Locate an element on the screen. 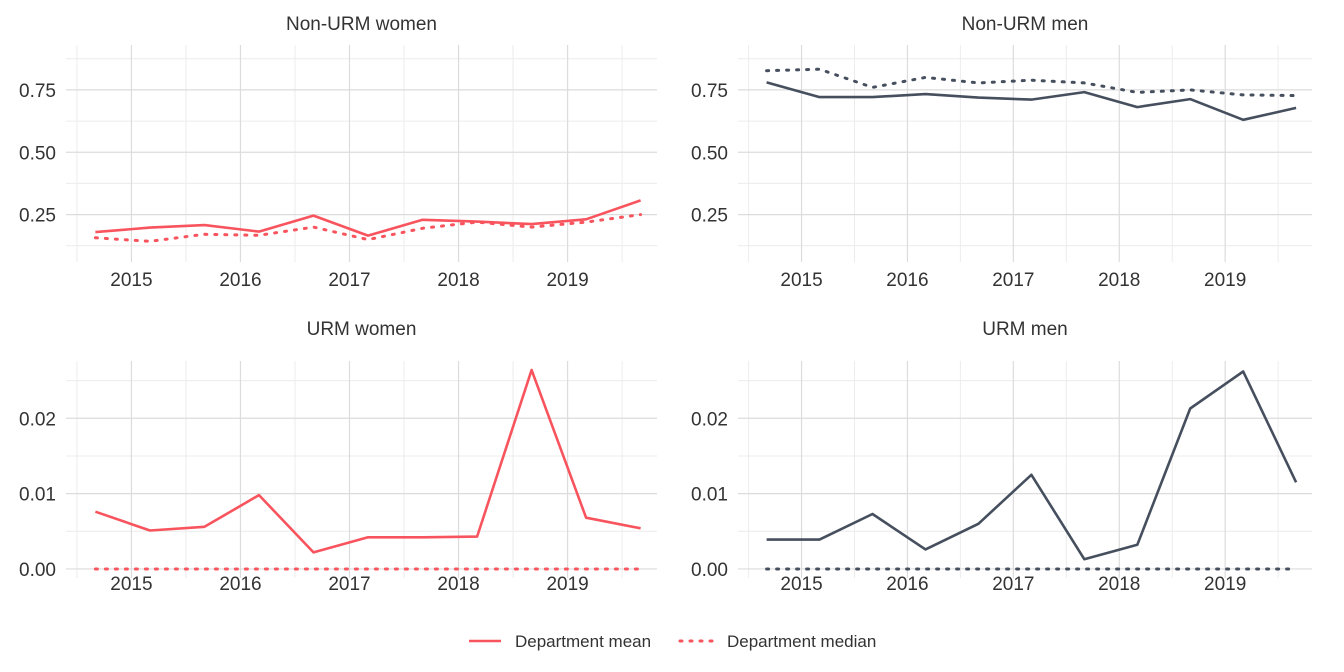  panel-title: URM men is located at coordinates (1025, 329).